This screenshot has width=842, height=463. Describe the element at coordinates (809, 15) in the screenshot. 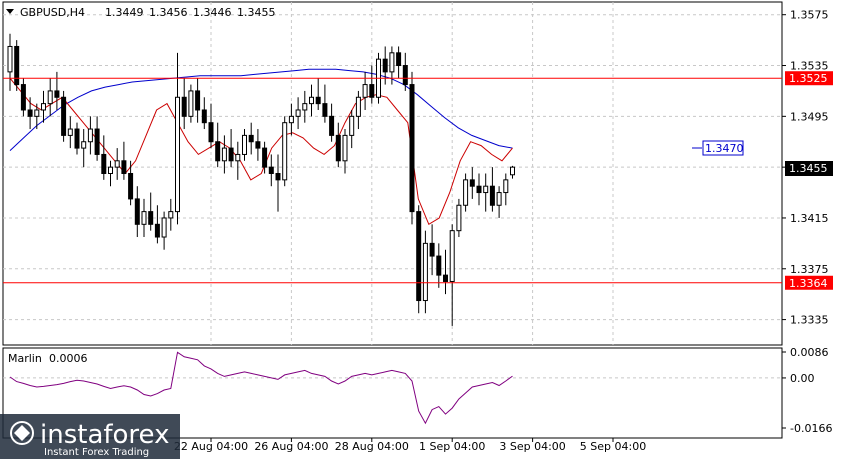

I see `y-tick-label: 1.3575` at that location.